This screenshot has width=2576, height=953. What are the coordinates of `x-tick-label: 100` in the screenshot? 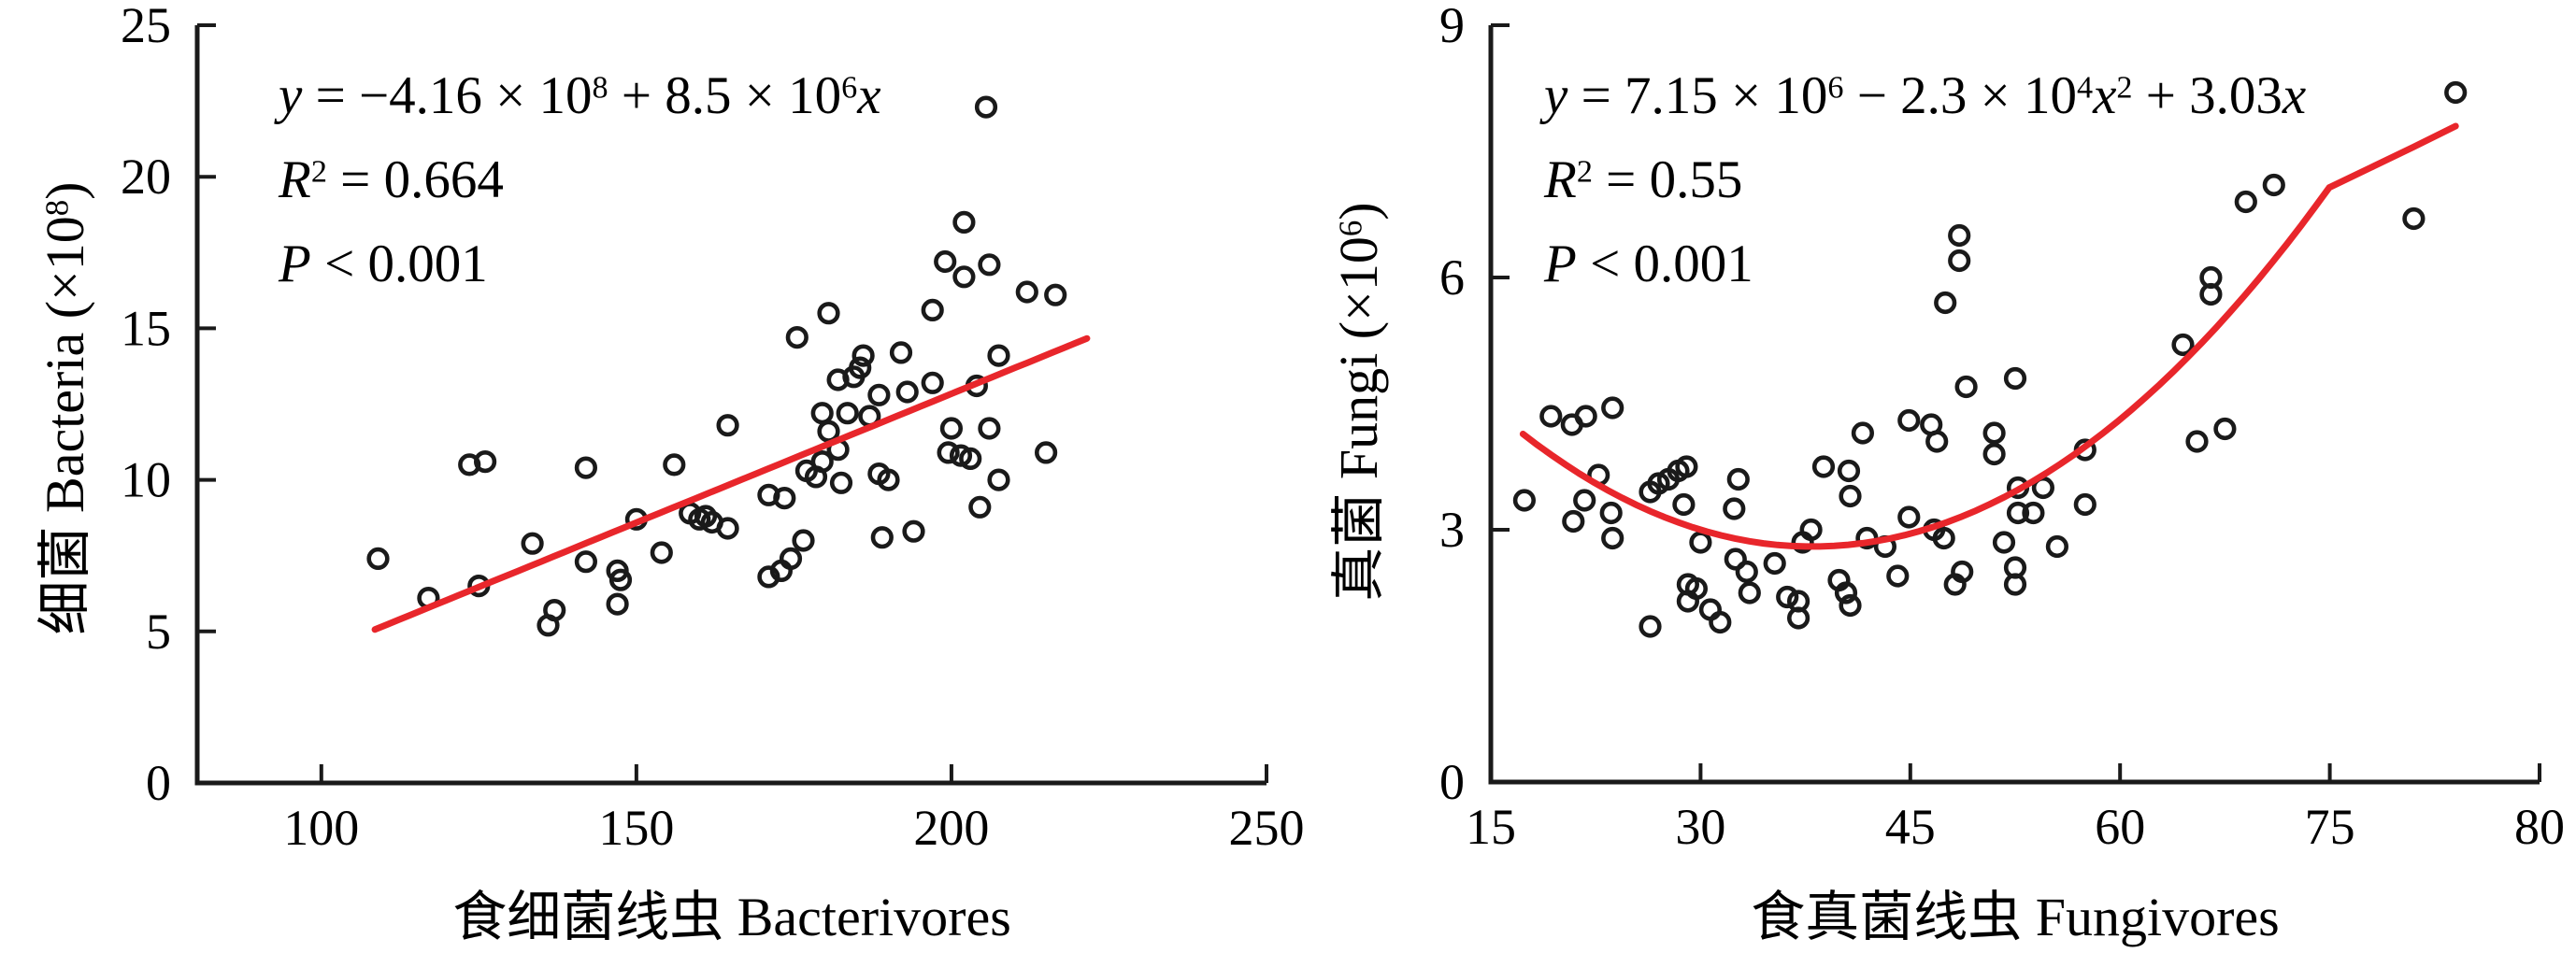 It's located at (321, 828).